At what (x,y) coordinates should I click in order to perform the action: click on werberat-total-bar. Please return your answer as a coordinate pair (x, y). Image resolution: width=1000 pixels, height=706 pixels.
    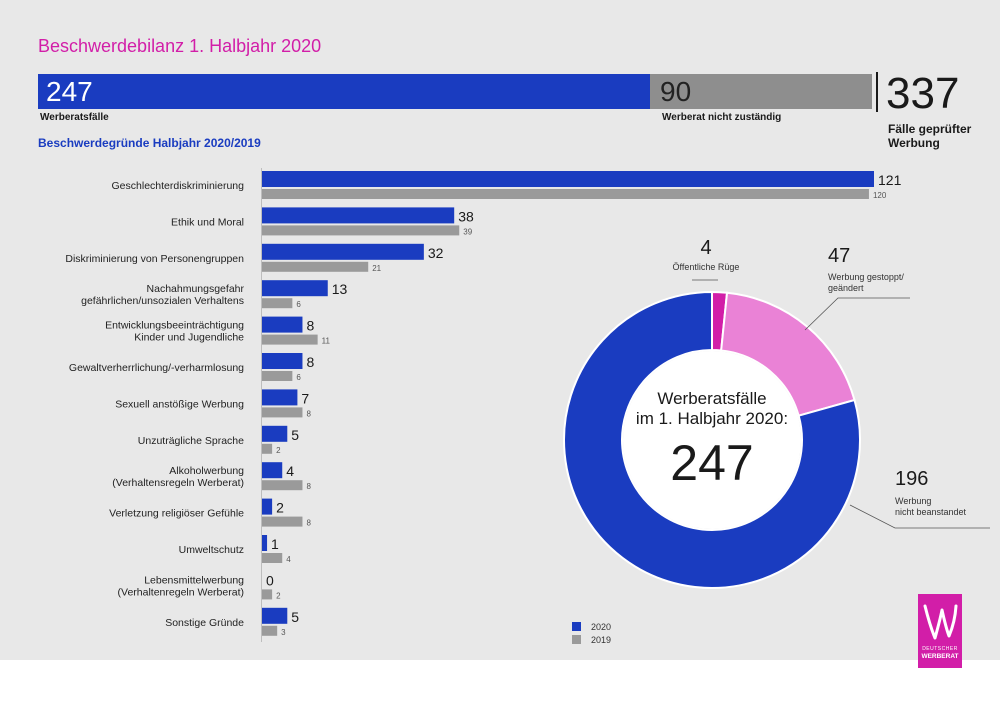
    Looking at the image, I should click on (344, 91).